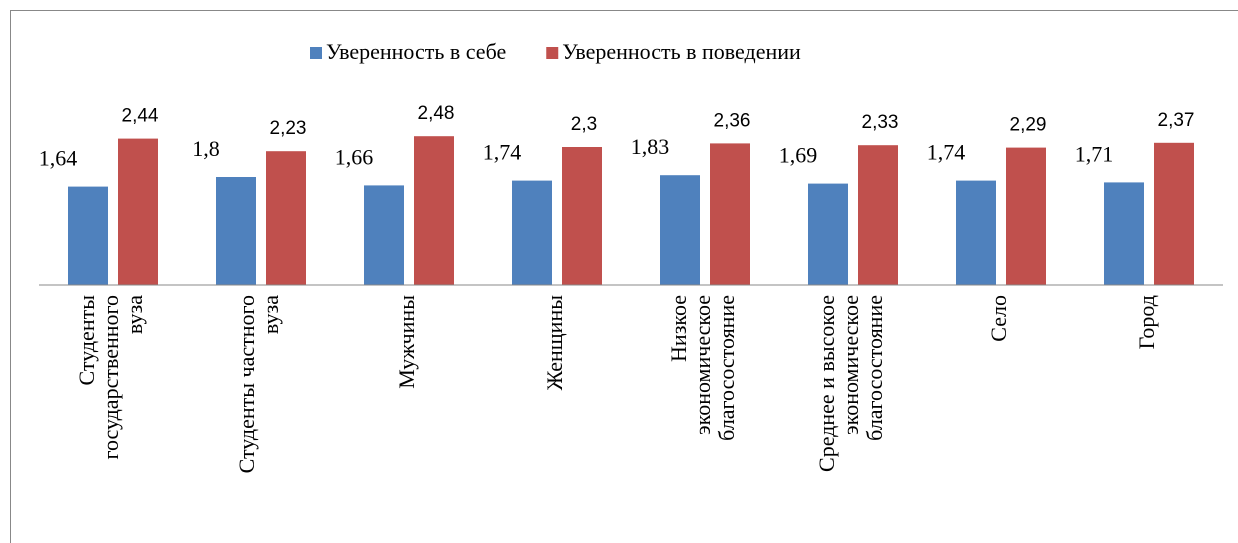 The width and height of the screenshot is (1238, 543). I want to click on x-tick-label: Мужчины, so click(406, 342).